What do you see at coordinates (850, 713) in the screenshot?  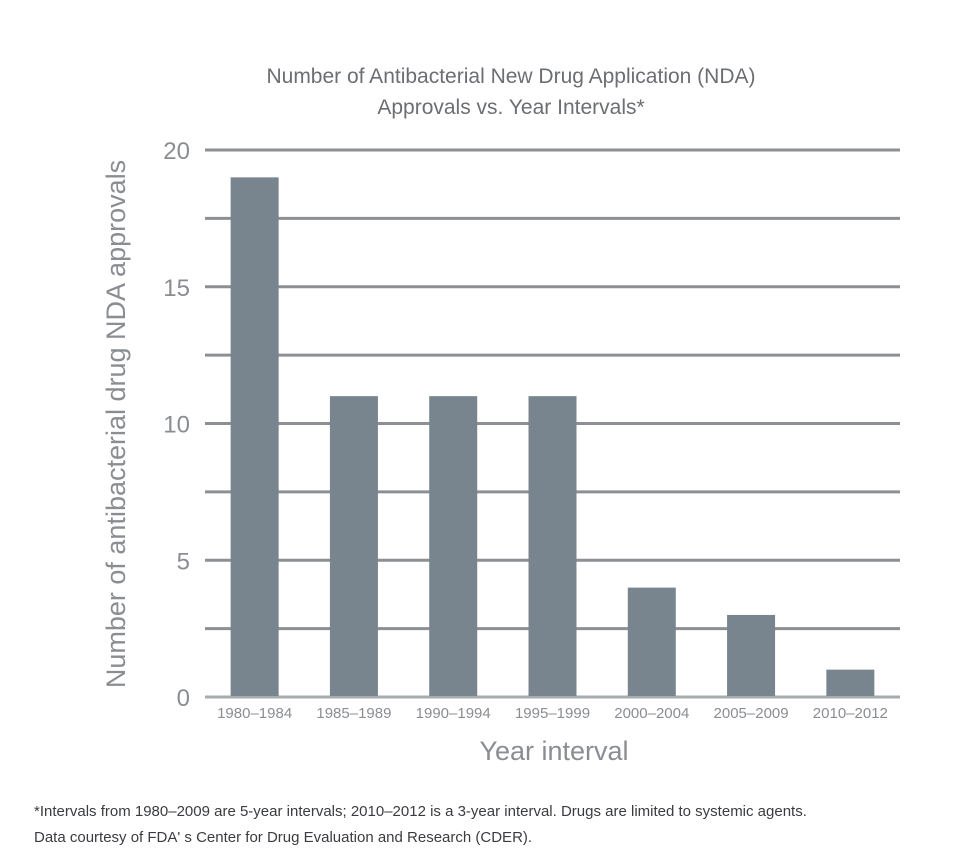 I see `x-tick-label-6: 2010–2012` at bounding box center [850, 713].